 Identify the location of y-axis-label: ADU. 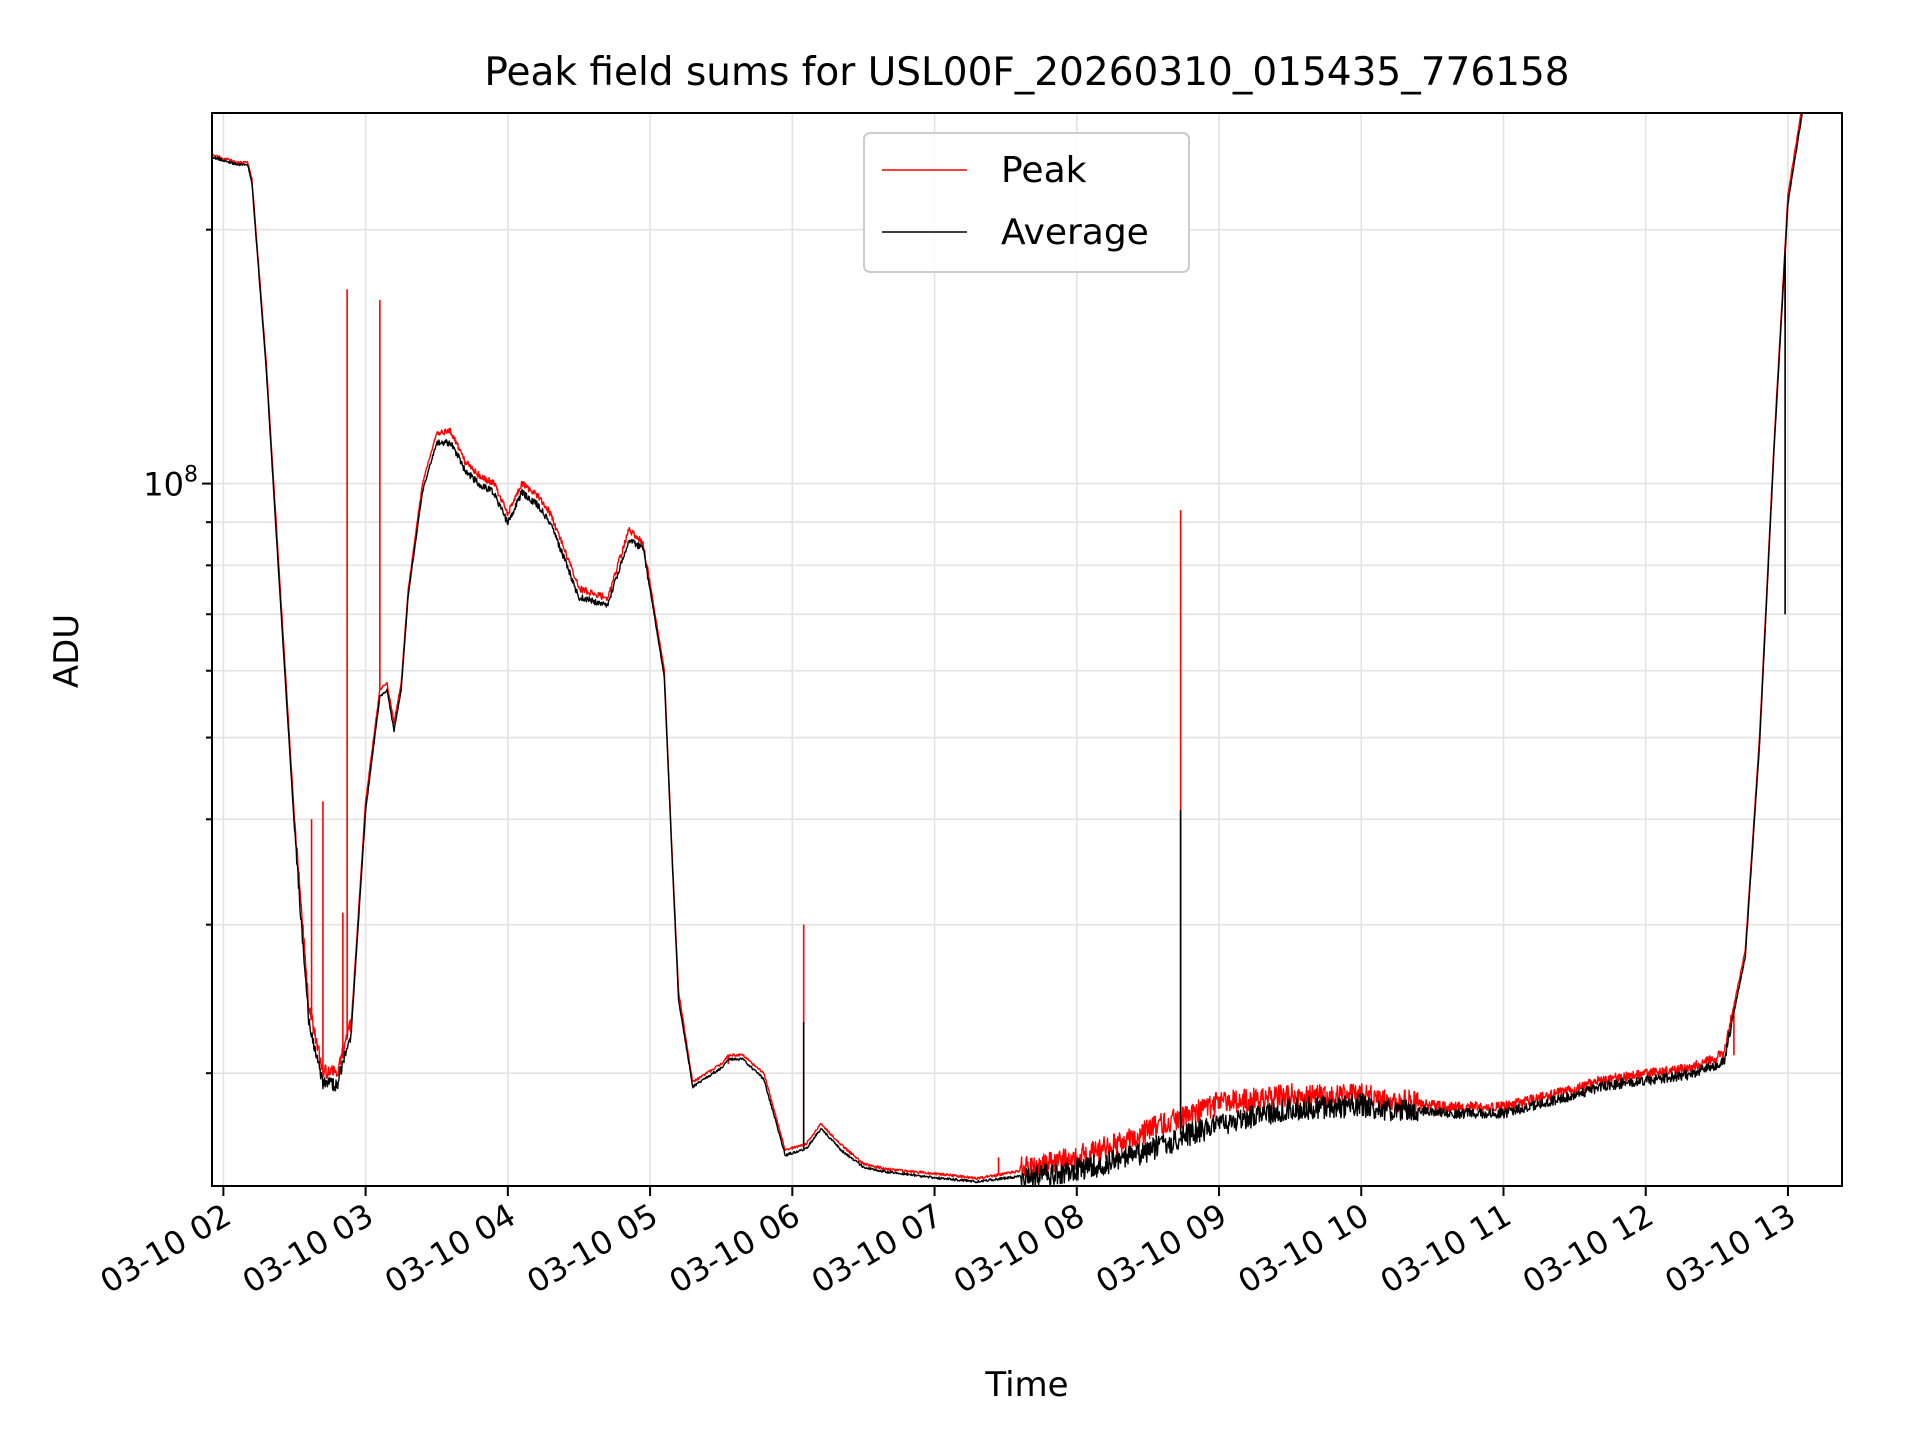
(67, 651).